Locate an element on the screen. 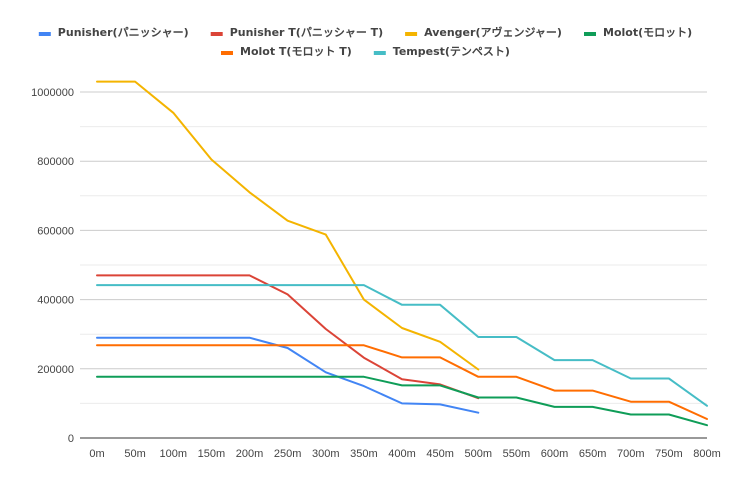 The height and width of the screenshot is (483, 731). y-tick-label: 800000 is located at coordinates (55, 162).